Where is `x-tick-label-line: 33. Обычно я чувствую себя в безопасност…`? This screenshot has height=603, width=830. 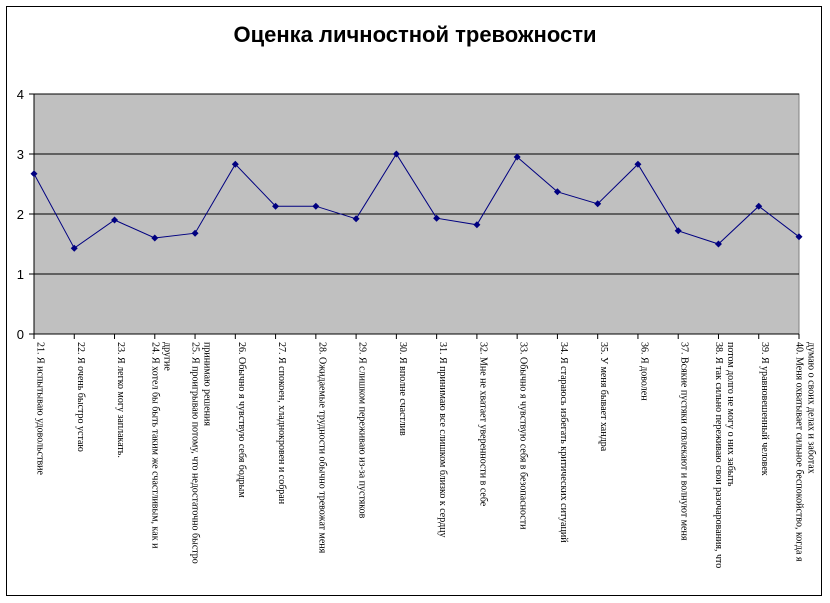
x-tick-label-line: 33. Обычно я чувствую себя в безопасност… is located at coordinates (523, 436).